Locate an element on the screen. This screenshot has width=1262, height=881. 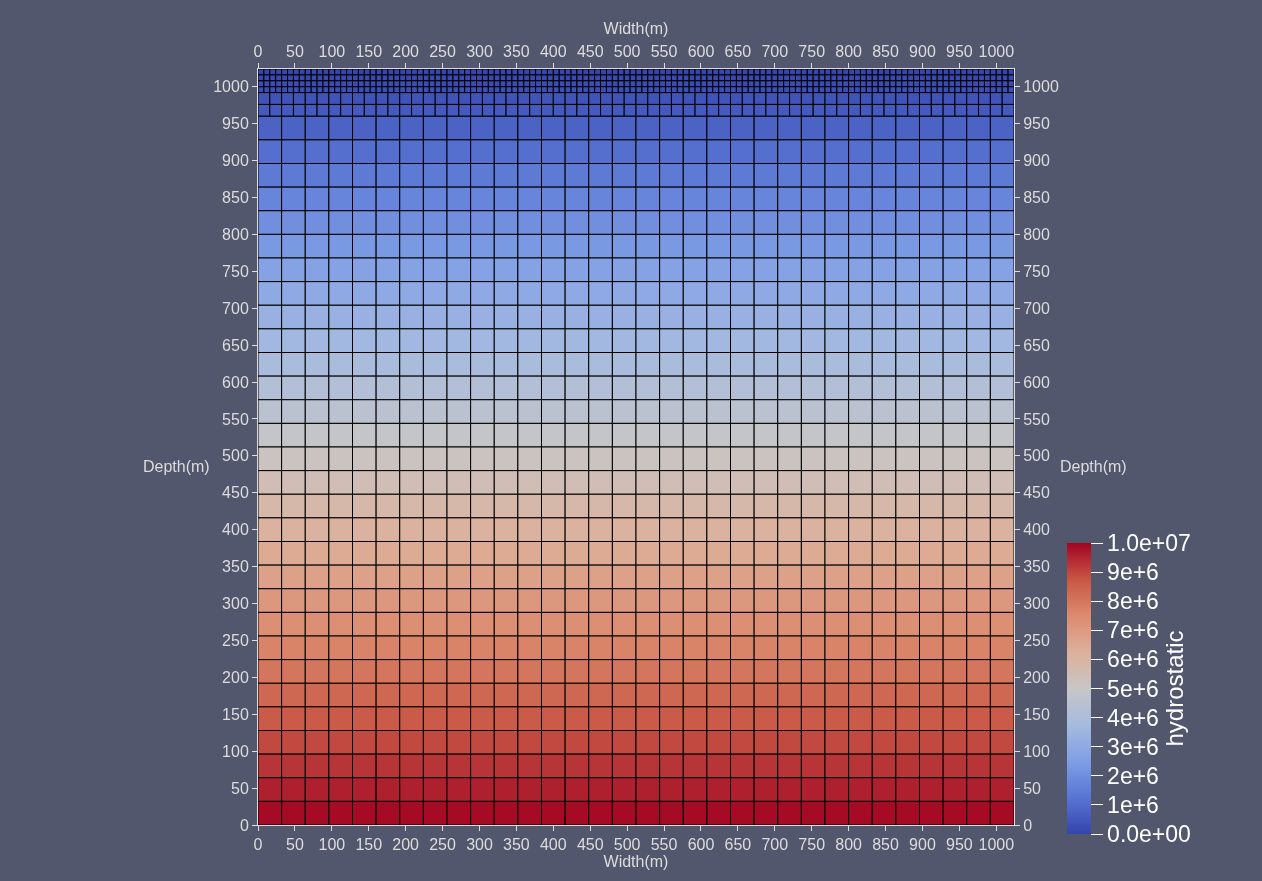
y-tick-label: 1000 is located at coordinates (231, 87).